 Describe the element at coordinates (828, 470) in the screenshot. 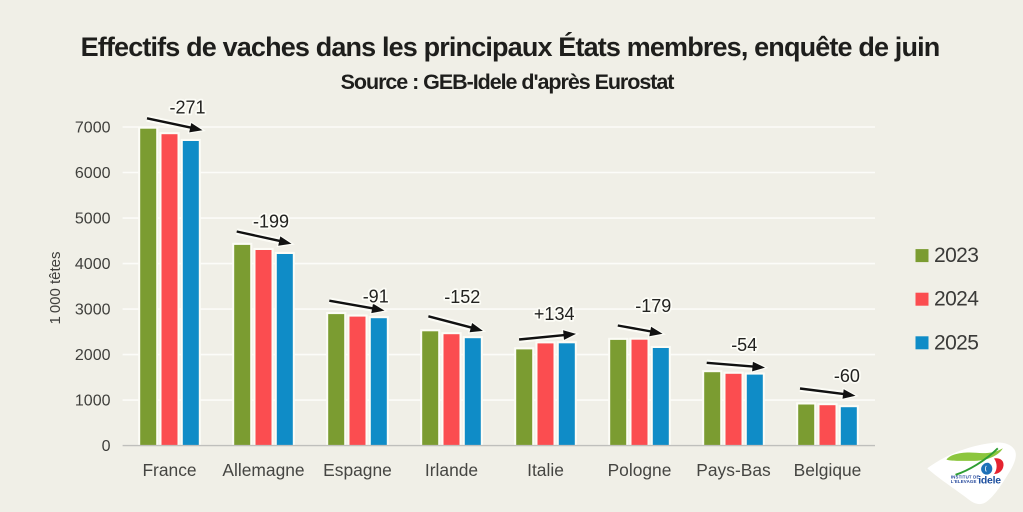

I see `svg-text: Belgique` at that location.